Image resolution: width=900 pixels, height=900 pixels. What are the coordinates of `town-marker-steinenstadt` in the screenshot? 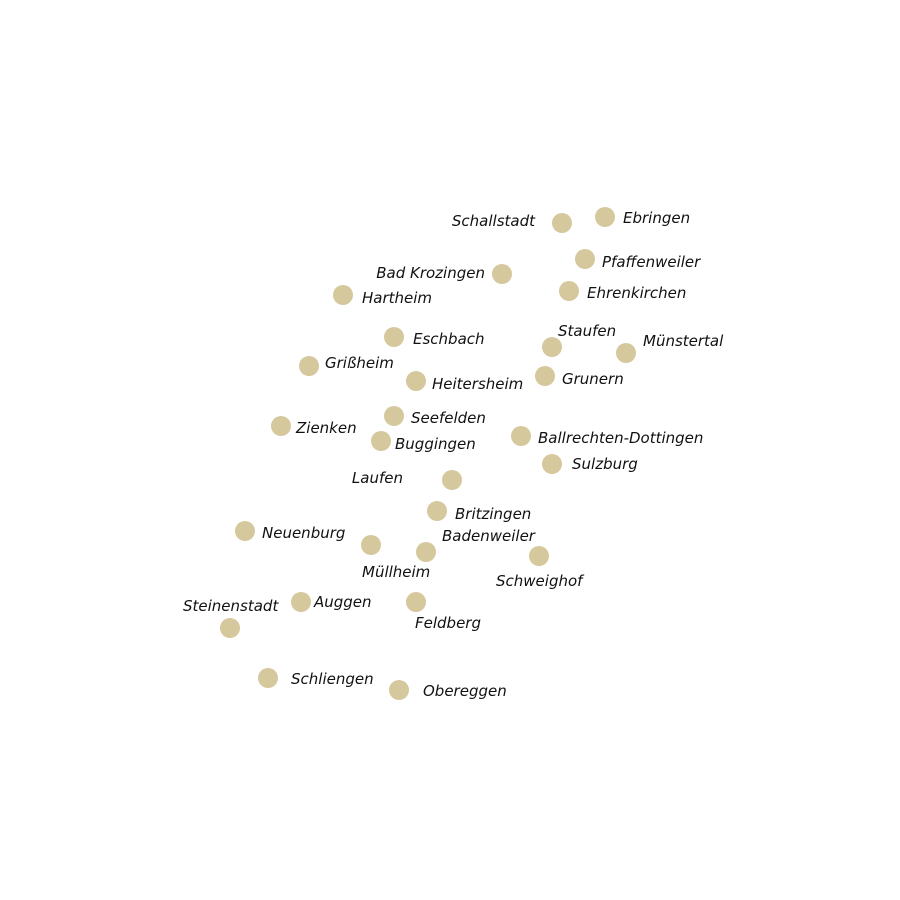 It's located at (230, 628).